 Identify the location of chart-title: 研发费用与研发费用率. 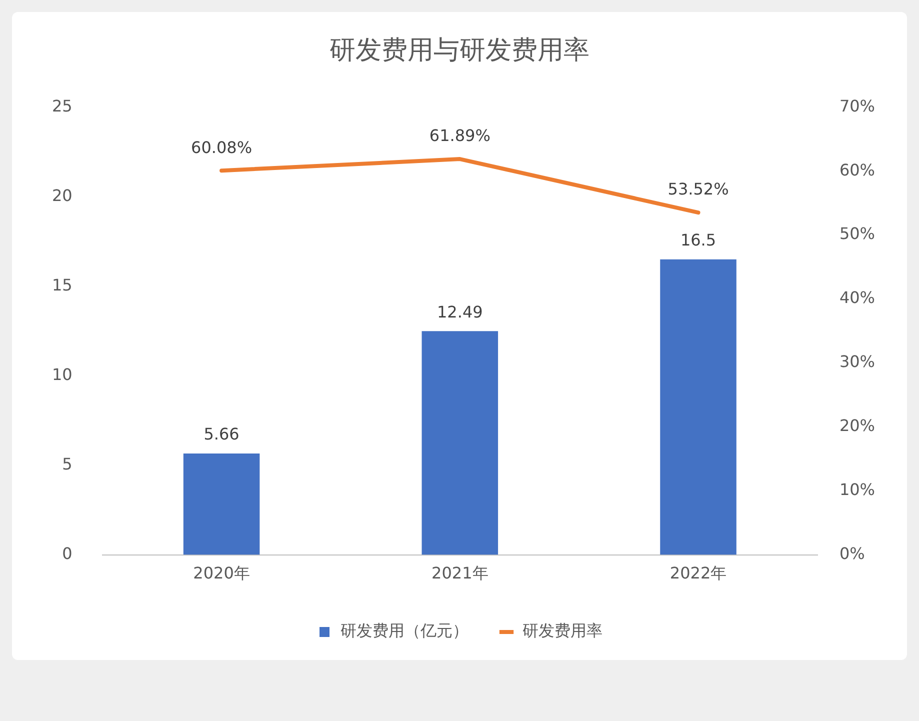
(460, 50).